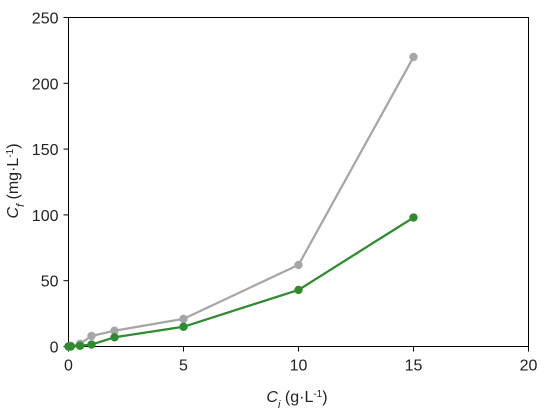  Describe the element at coordinates (50, 282) in the screenshot. I see `y-tick-label: 50` at that location.